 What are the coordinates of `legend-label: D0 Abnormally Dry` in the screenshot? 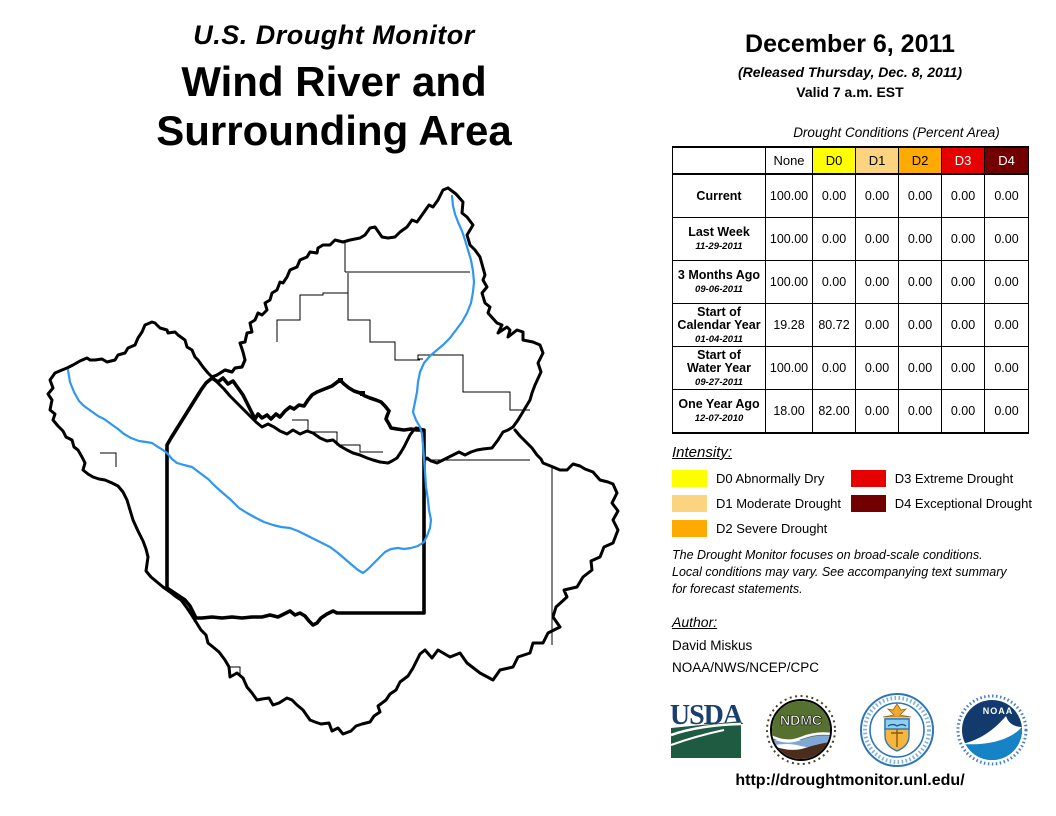 It's located at (770, 478).